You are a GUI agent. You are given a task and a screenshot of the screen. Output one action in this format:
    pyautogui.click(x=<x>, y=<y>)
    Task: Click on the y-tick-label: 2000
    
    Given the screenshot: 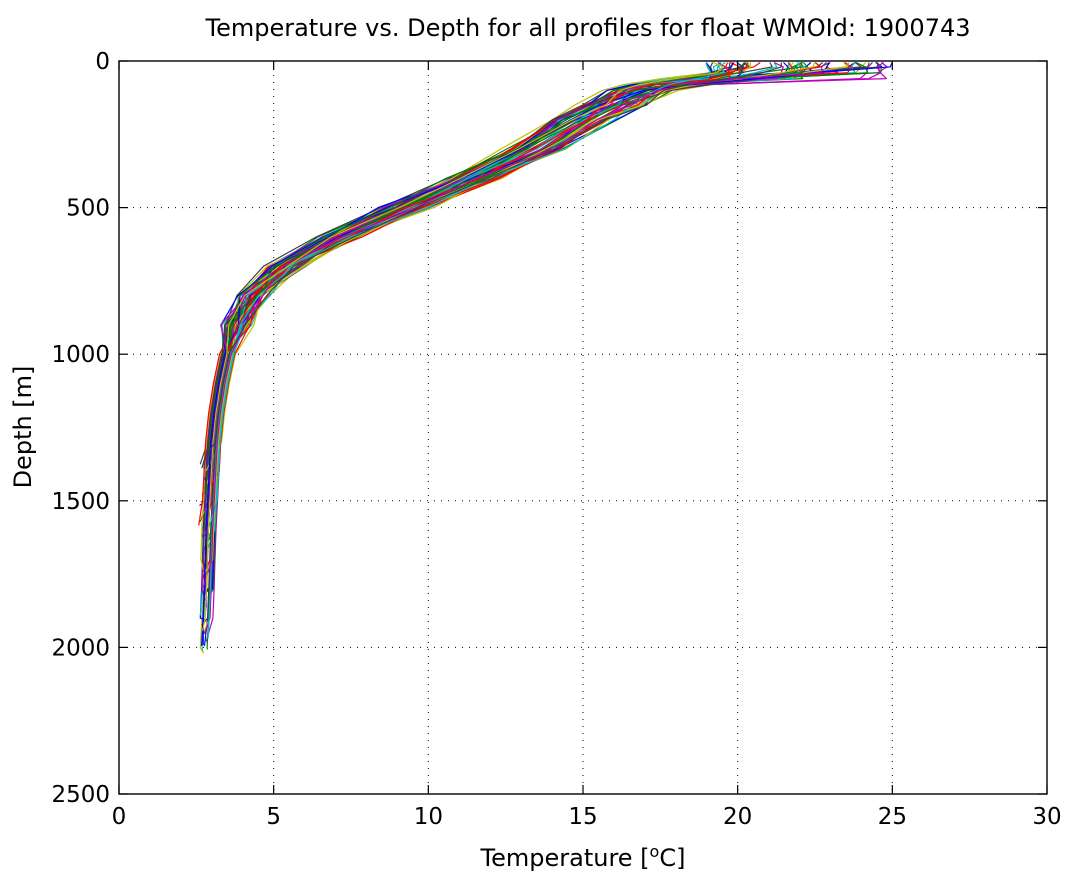 What is the action you would take?
    pyautogui.click(x=80, y=648)
    